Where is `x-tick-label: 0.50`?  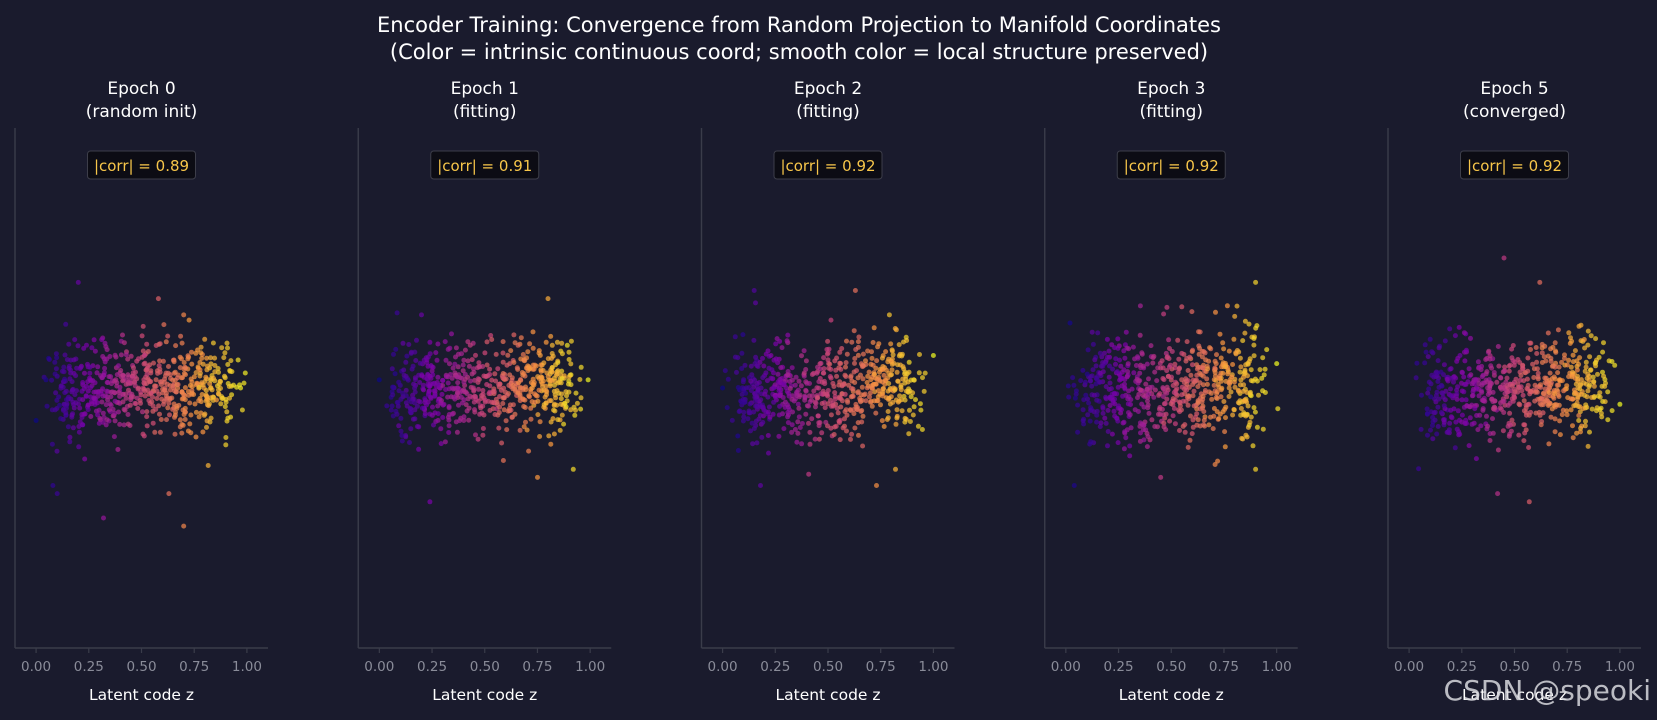
x-tick-label: 0.50 is located at coordinates (141, 667).